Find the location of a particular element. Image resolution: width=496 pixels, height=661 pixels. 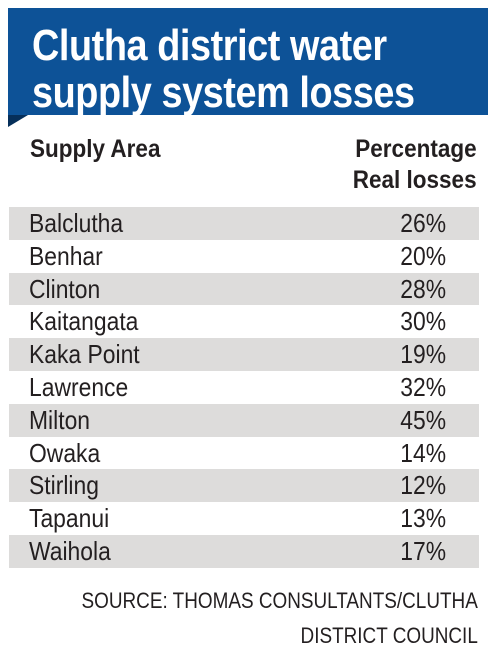

column-header-supply-area: Supply Area is located at coordinates (95, 149).